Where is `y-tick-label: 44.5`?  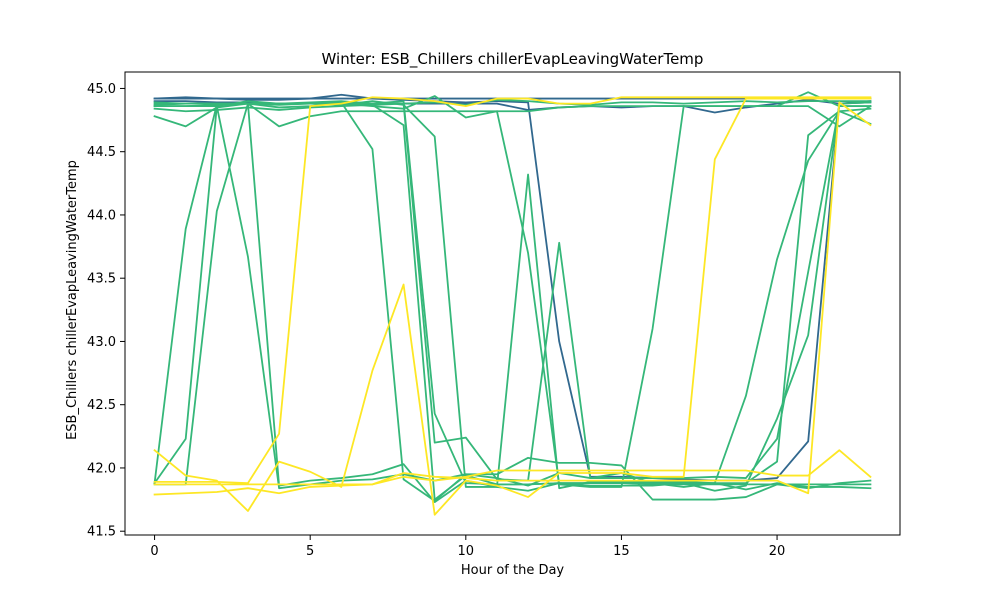 y-tick-label: 44.5 is located at coordinates (101, 152).